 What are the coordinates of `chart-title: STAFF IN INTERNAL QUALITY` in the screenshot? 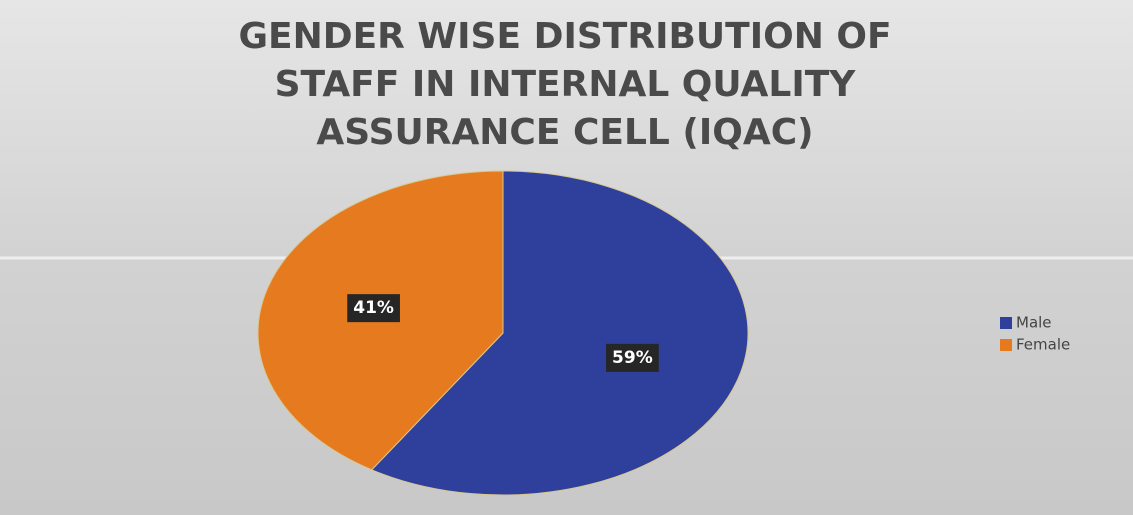 It's located at (566, 84).